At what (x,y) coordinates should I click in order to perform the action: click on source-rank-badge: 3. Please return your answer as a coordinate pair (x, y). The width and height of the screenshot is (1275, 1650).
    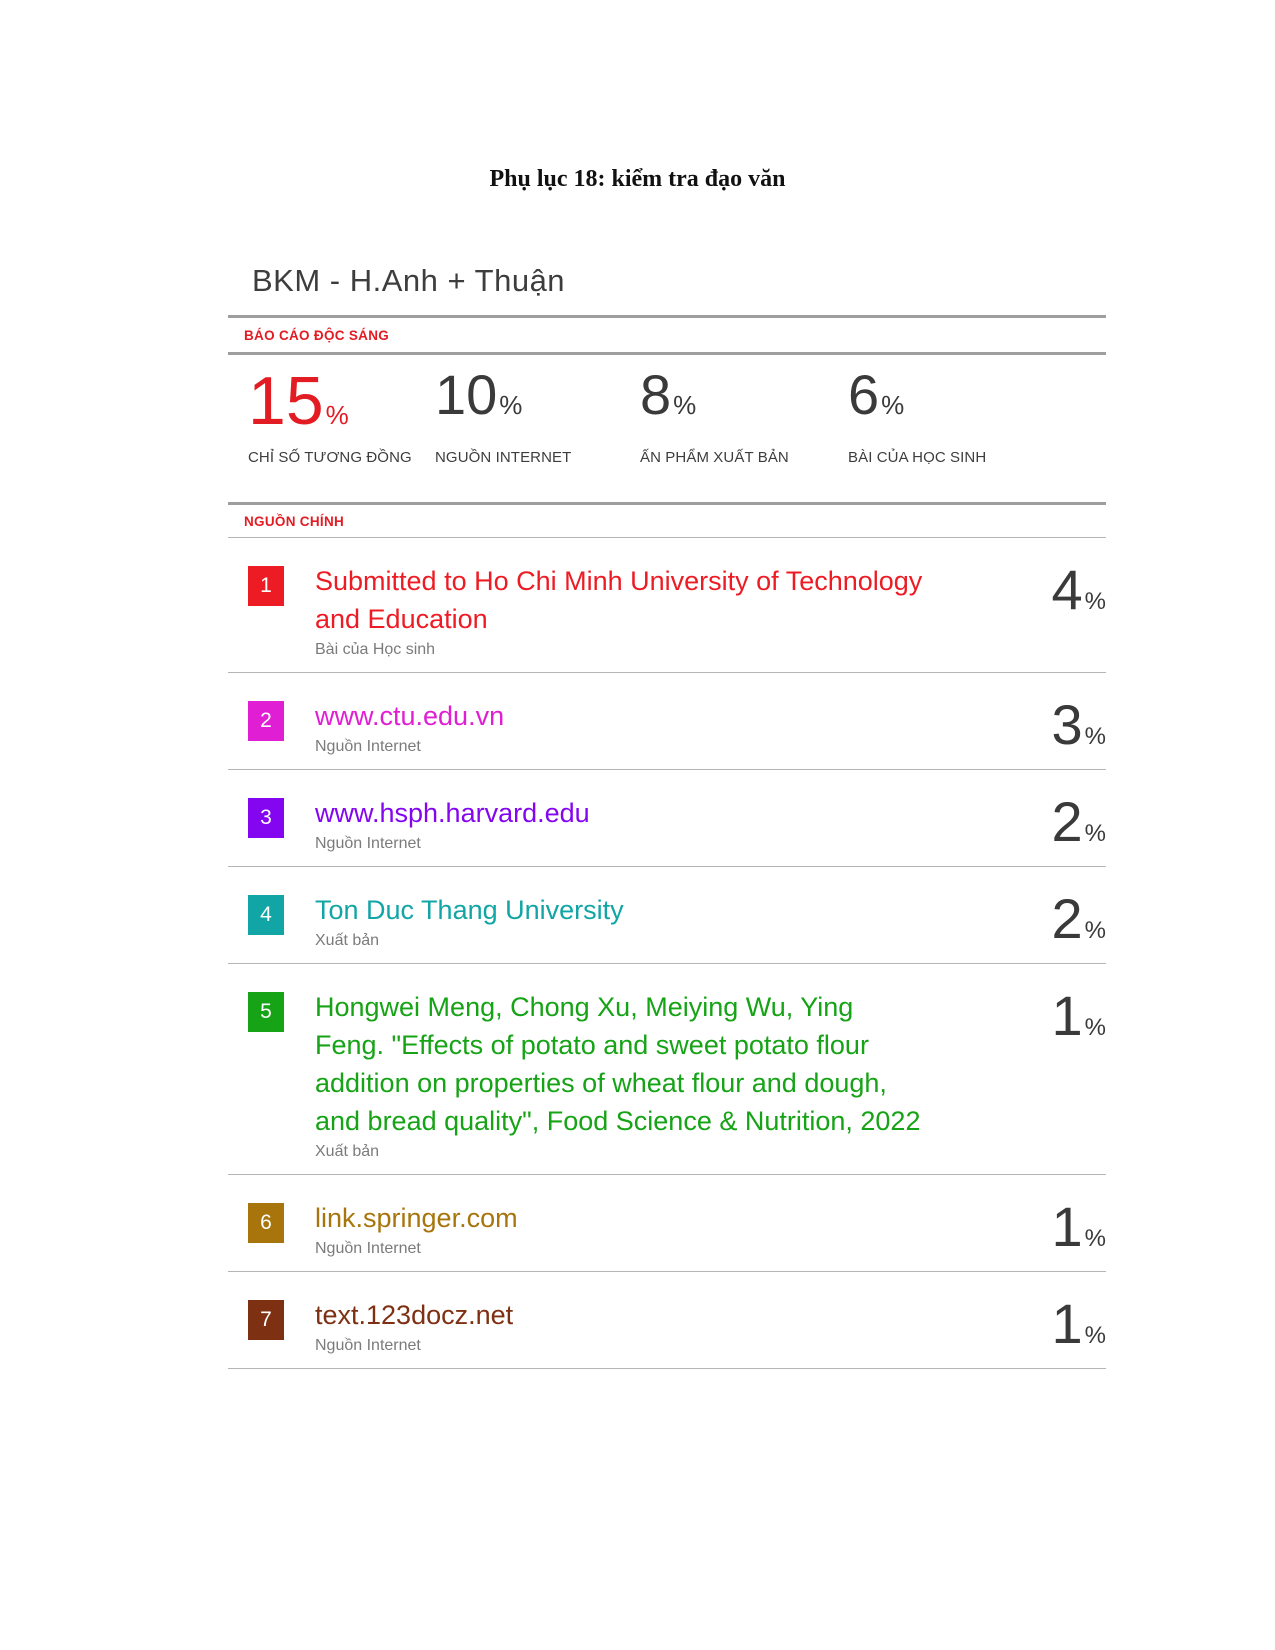
    Looking at the image, I should click on (266, 818).